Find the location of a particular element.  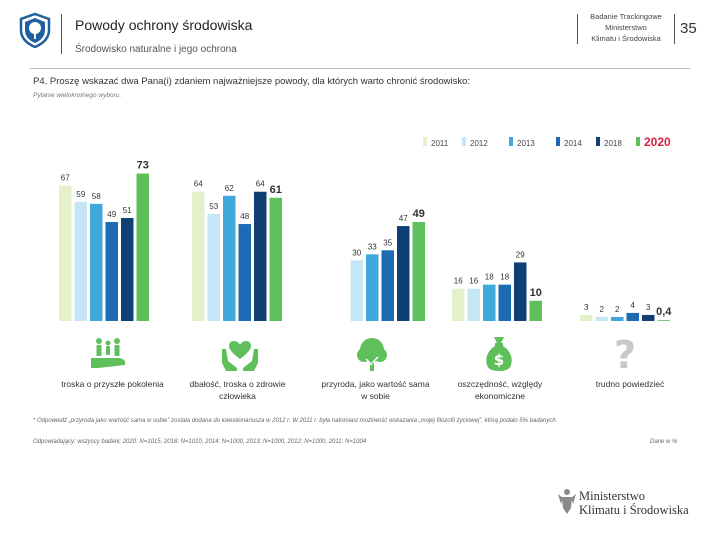

header-divider is located at coordinates (61, 34).